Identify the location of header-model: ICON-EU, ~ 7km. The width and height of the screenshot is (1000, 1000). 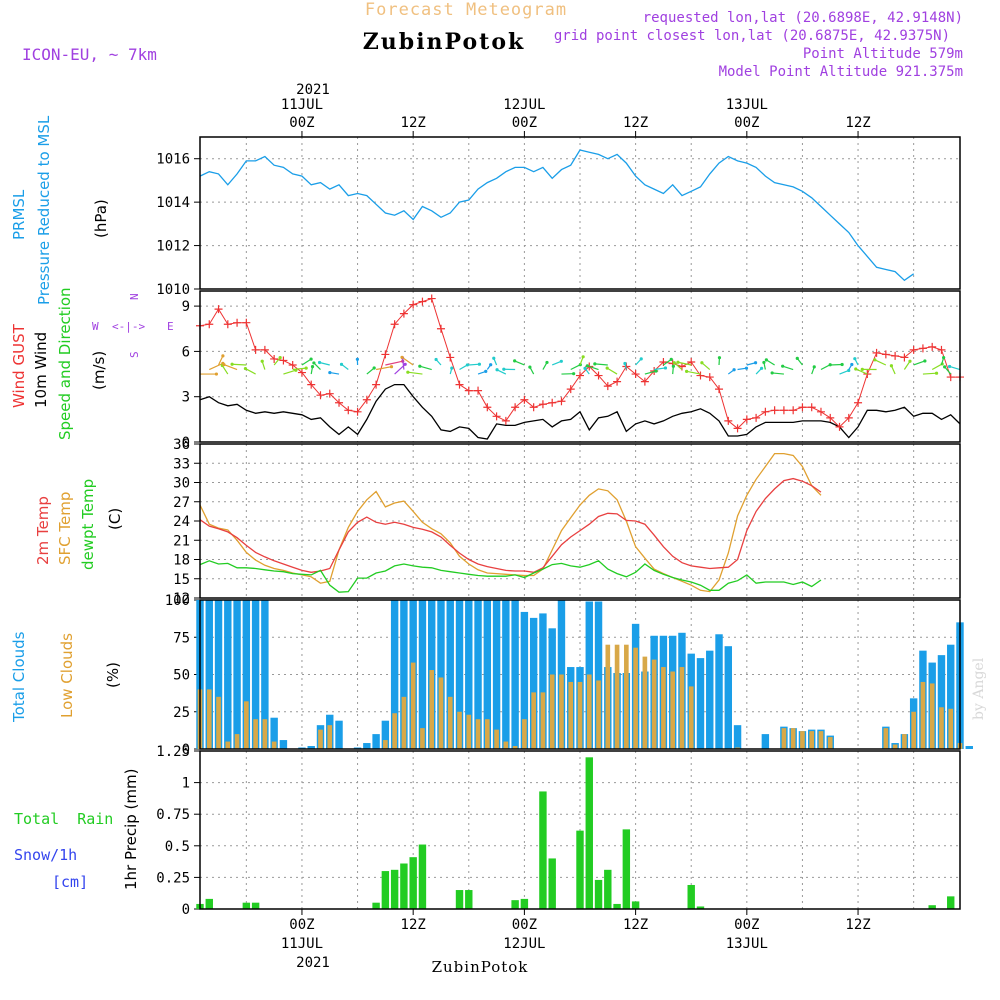
(89, 54).